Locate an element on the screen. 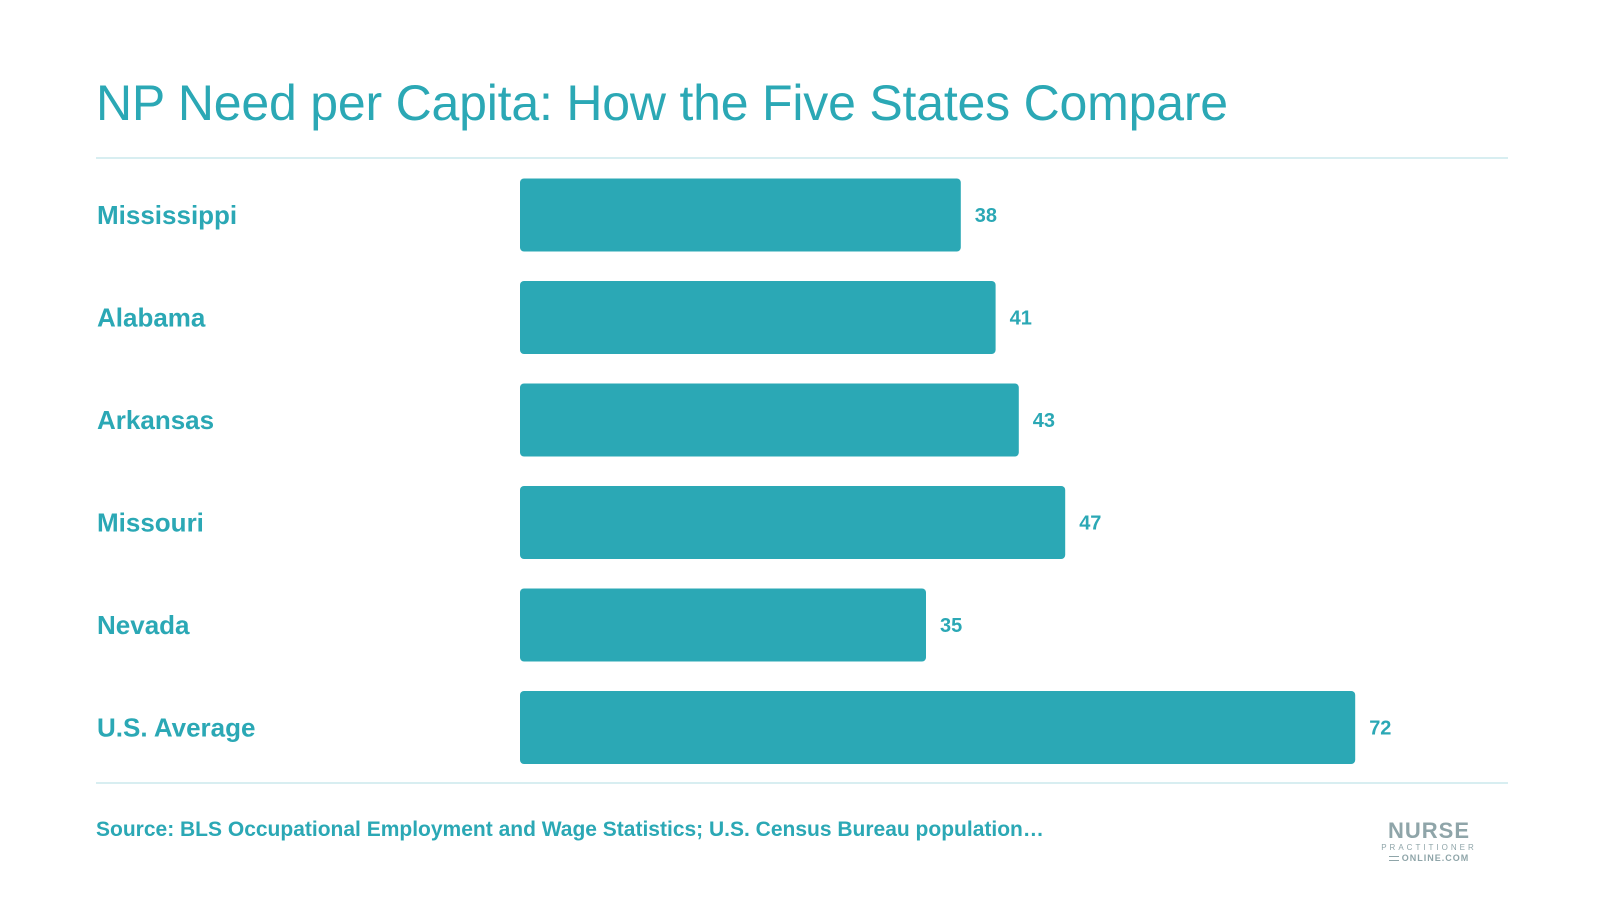 The height and width of the screenshot is (900, 1600). logo-site-row: ONLINE.COM is located at coordinates (1429, 858).